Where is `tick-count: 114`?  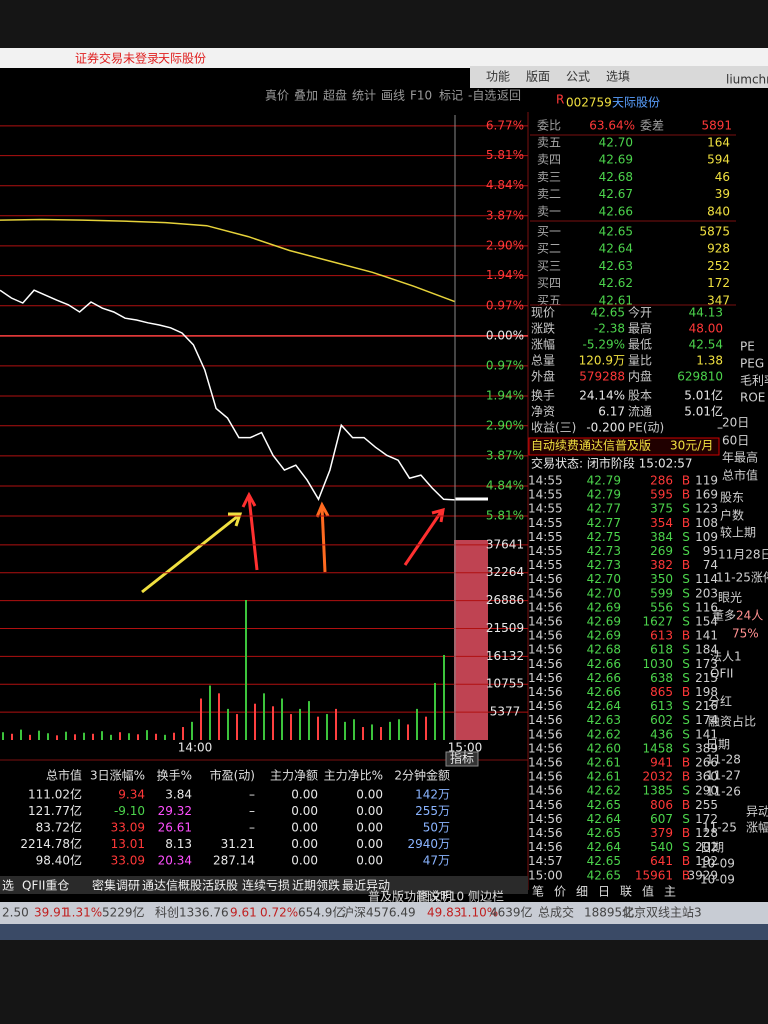
tick-count: 114 is located at coordinates (706, 579).